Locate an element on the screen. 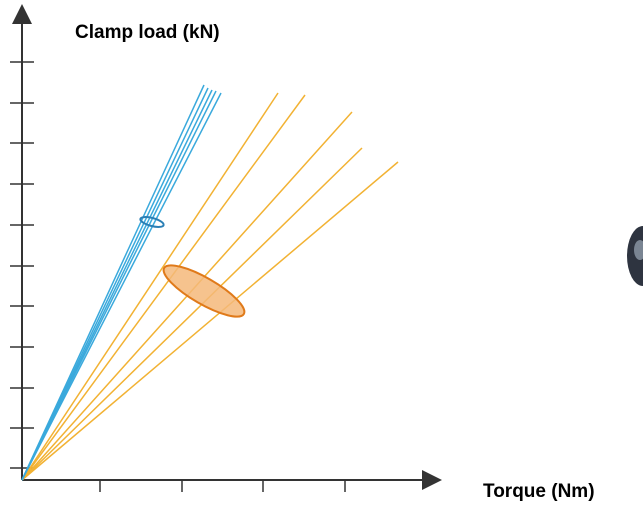  x-ticks is located at coordinates (222, 486).